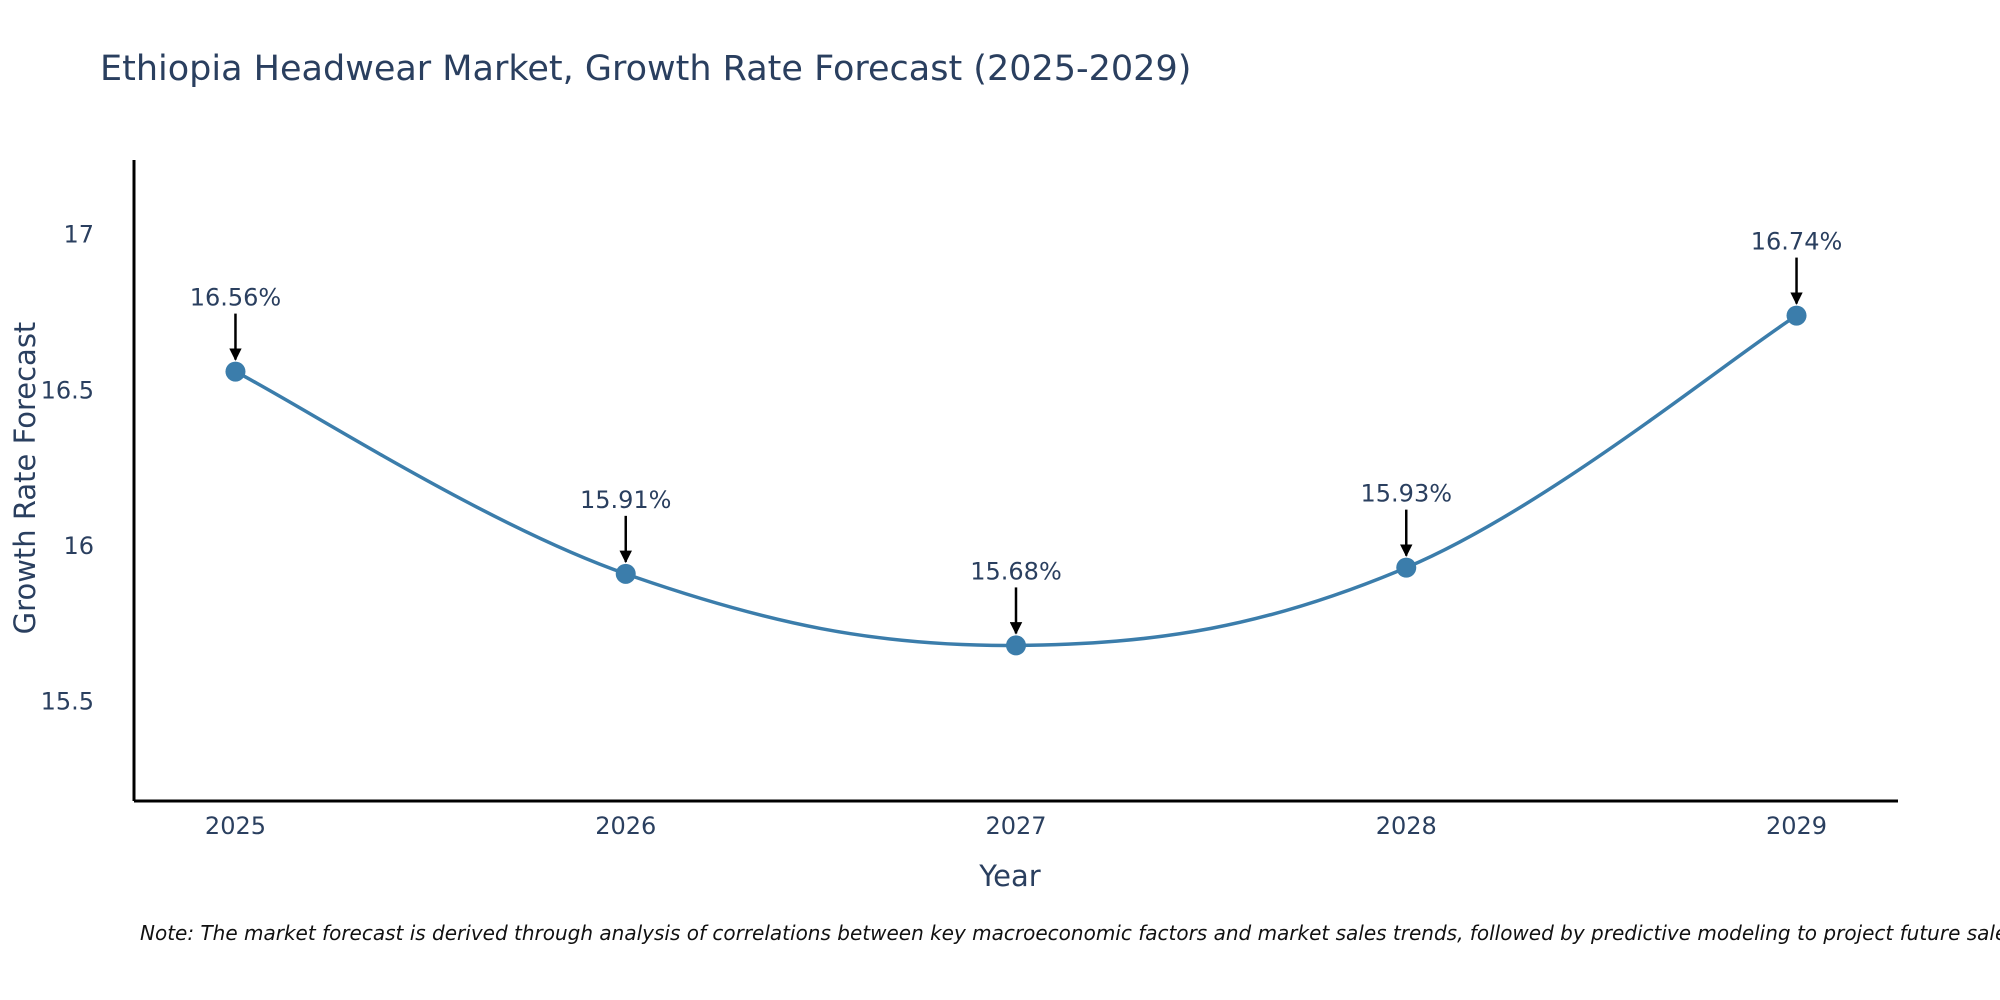 The width and height of the screenshot is (2000, 1000). Describe the element at coordinates (236, 298) in the screenshot. I see `data-label: 16.56%` at that location.